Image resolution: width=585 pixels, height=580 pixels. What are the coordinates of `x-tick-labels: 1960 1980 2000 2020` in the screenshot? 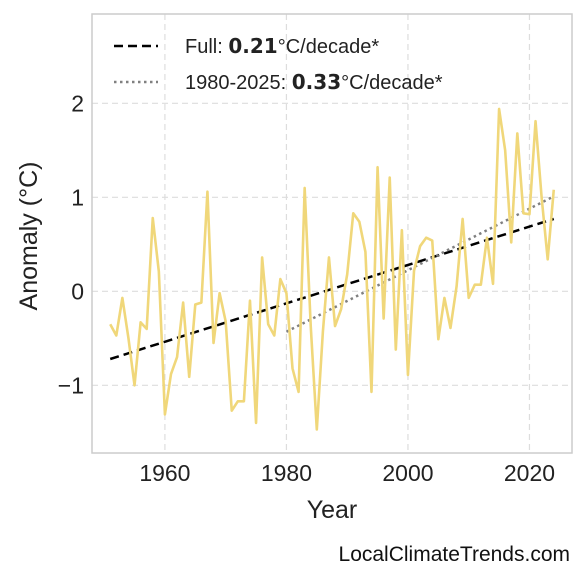 It's located at (347, 473).